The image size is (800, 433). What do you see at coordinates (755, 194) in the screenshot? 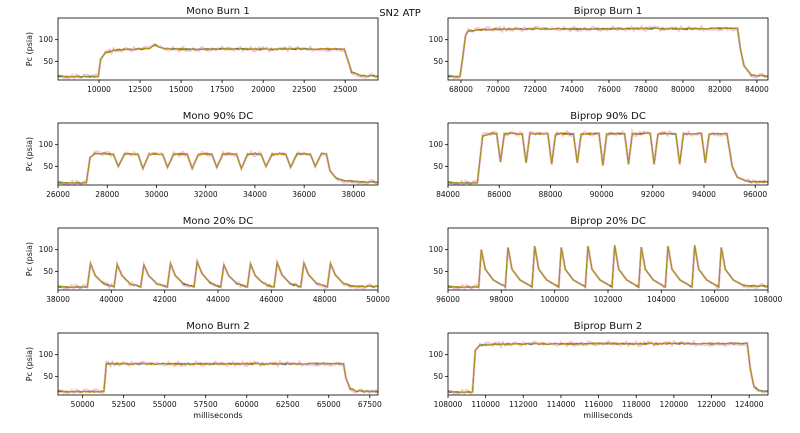
I see `x-tick-label: 96000` at bounding box center [755, 194].